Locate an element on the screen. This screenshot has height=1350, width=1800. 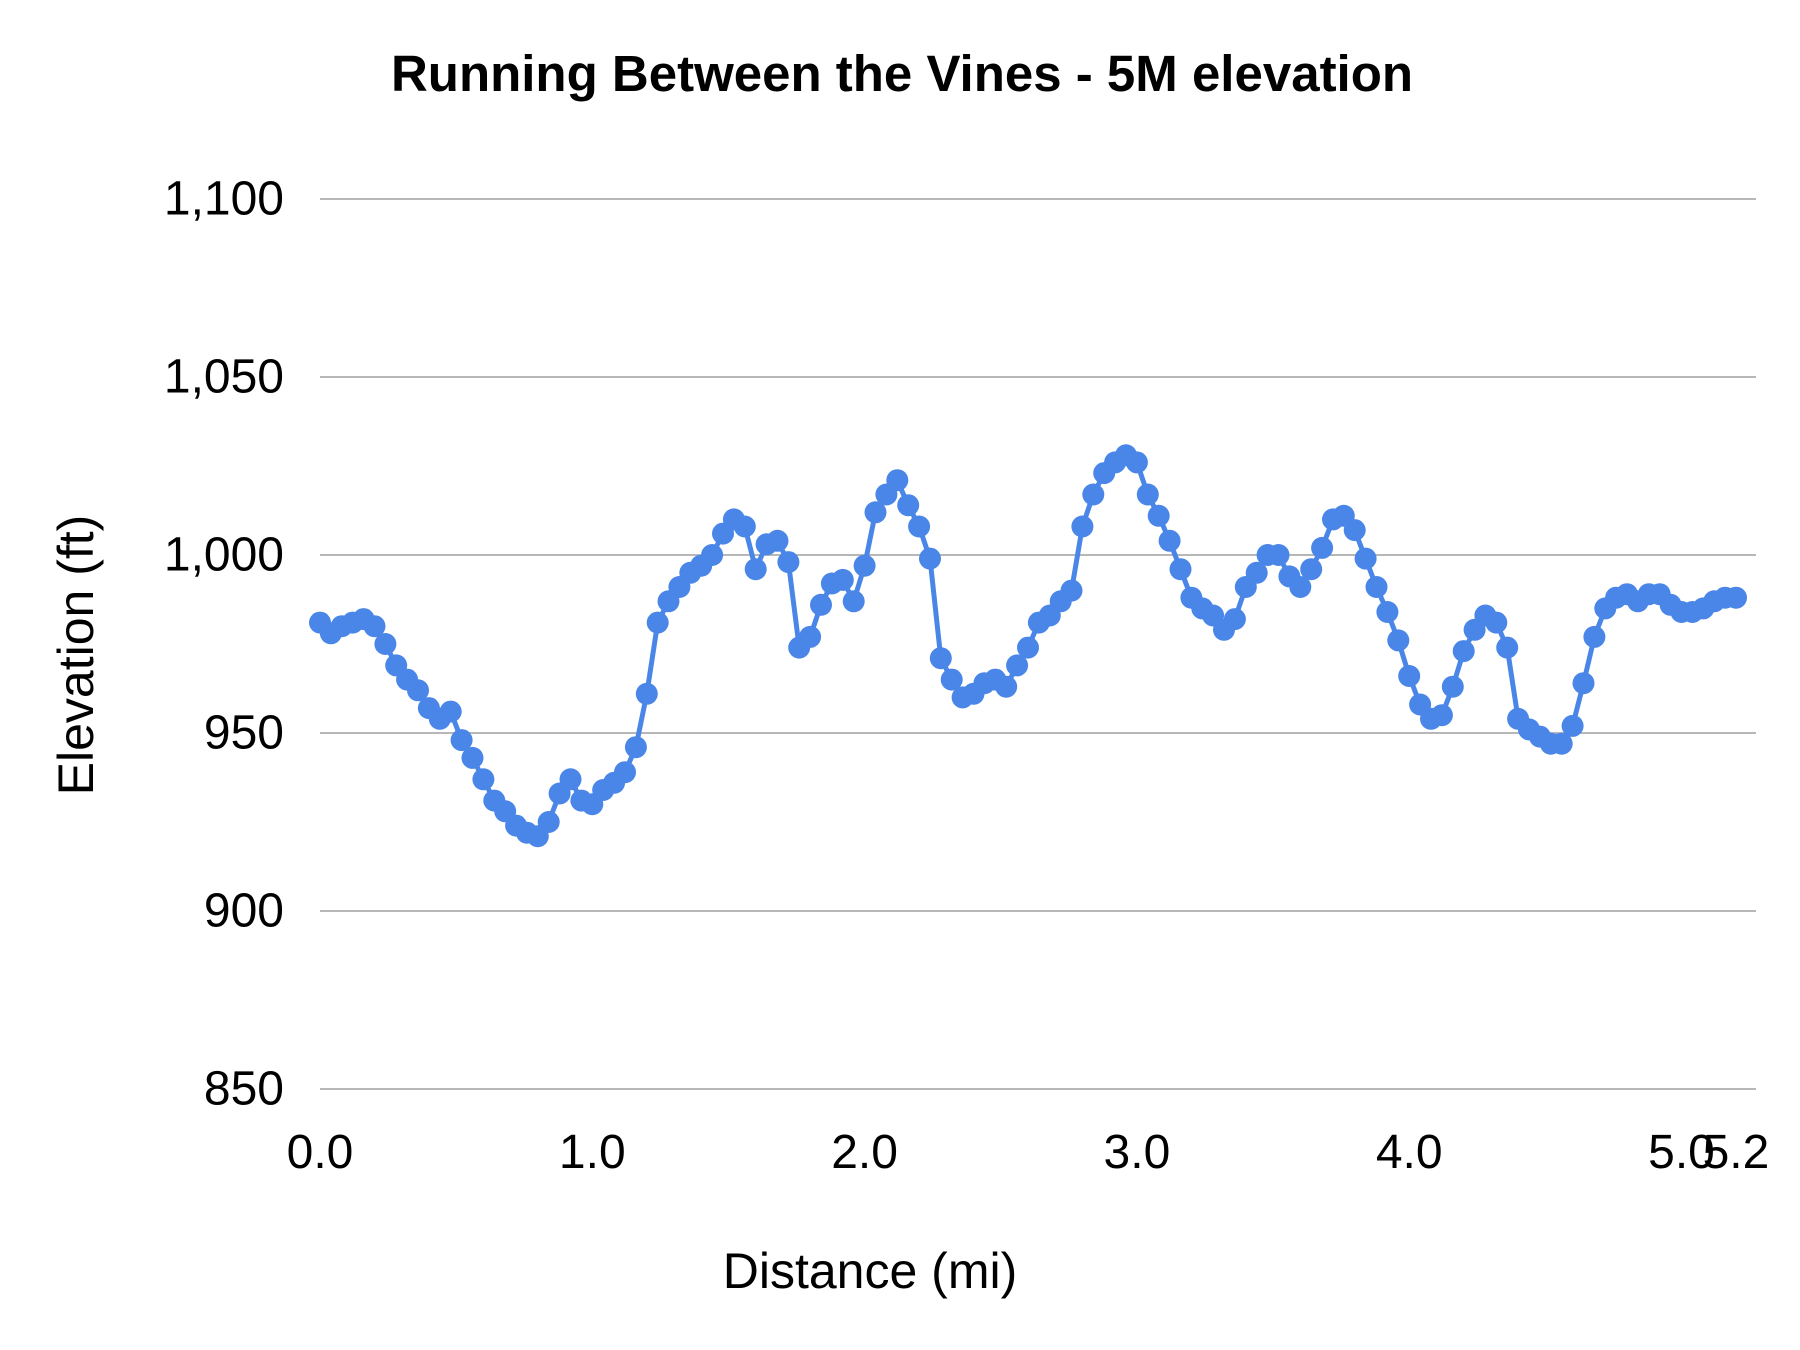
y-tick-label-850: 850 is located at coordinates (244, 1089).